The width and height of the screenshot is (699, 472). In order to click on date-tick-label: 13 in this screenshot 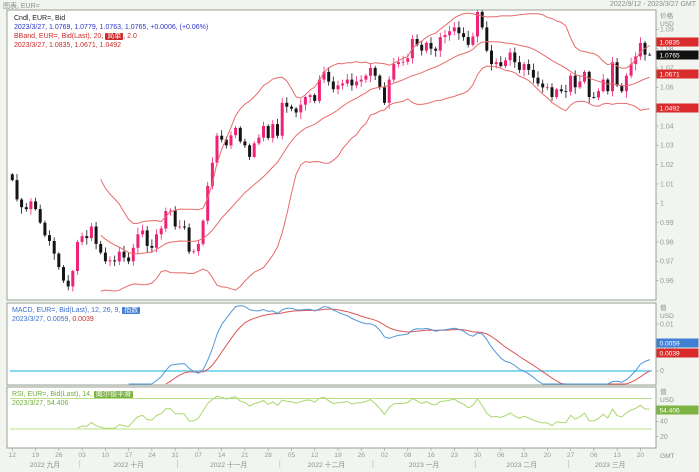, I will do `click(524, 455)`.